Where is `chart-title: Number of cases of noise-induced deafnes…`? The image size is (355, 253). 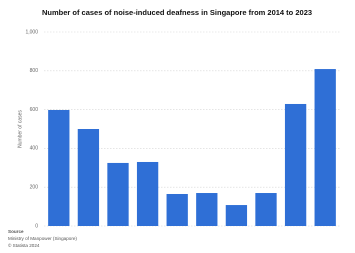
chart-title: Number of cases of noise-induced deafnes… is located at coordinates (177, 12).